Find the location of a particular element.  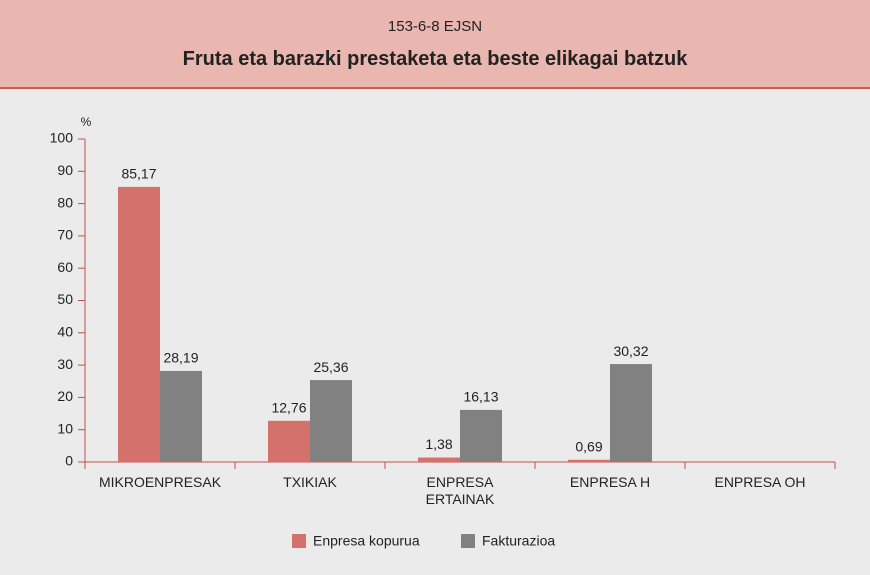

y-tick-label: 60 is located at coordinates (65, 267).